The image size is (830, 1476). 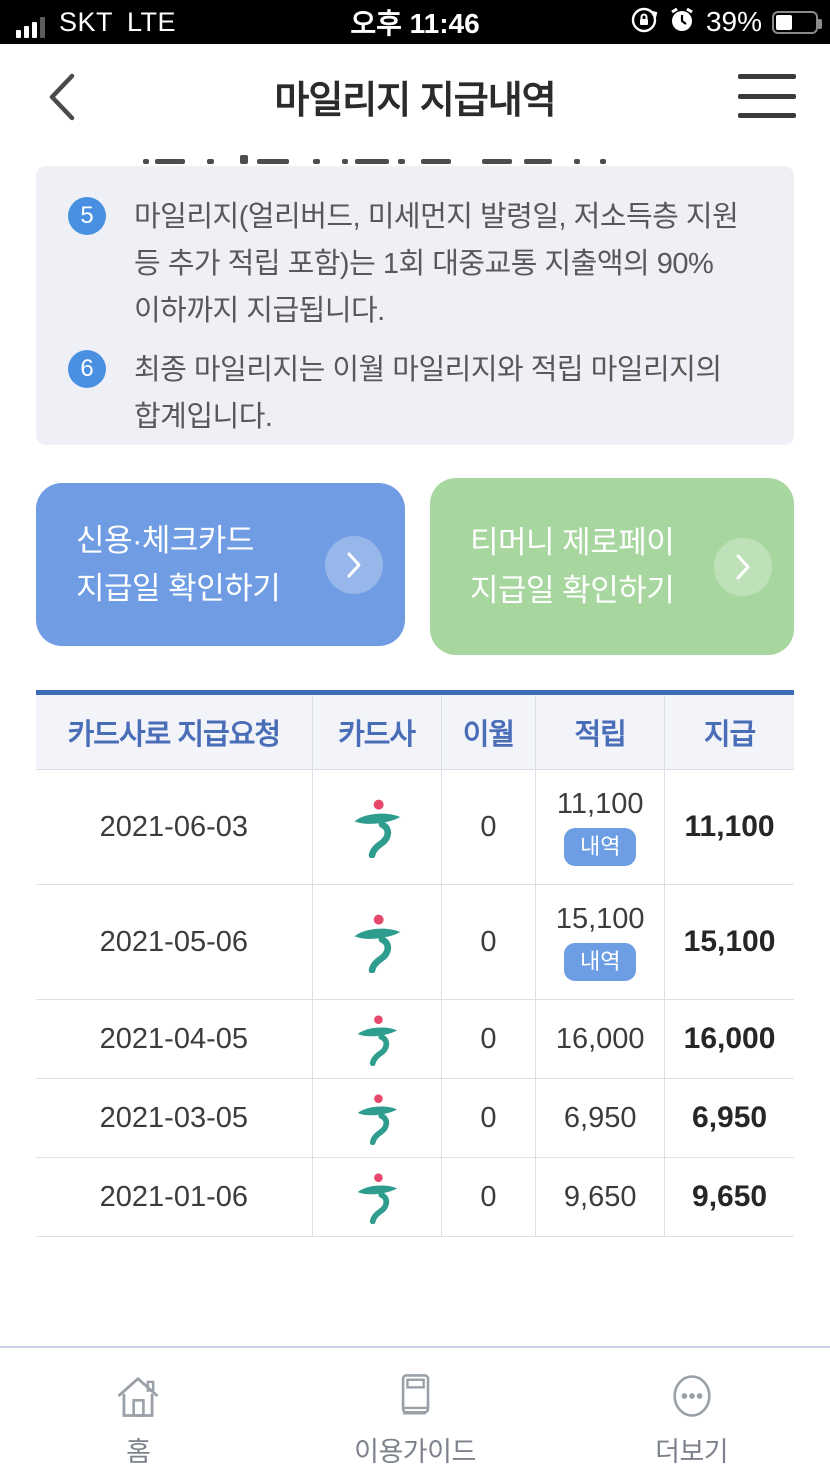 I want to click on table-row: 2021-03-05 0 6,950 6,950, so click(x=415, y=1118).